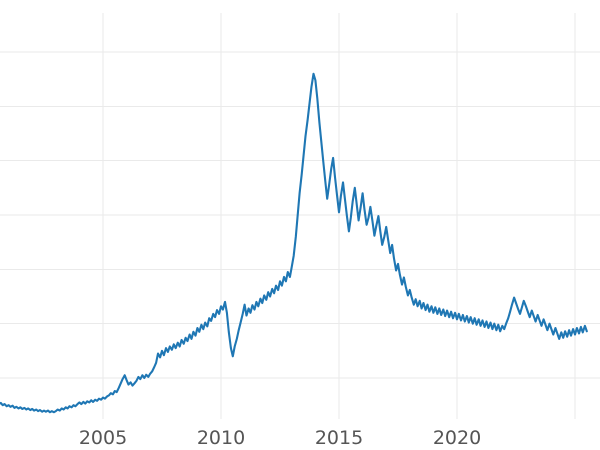 The image size is (600, 450). What do you see at coordinates (221, 438) in the screenshot?
I see `x-tick-label: 2010` at bounding box center [221, 438].